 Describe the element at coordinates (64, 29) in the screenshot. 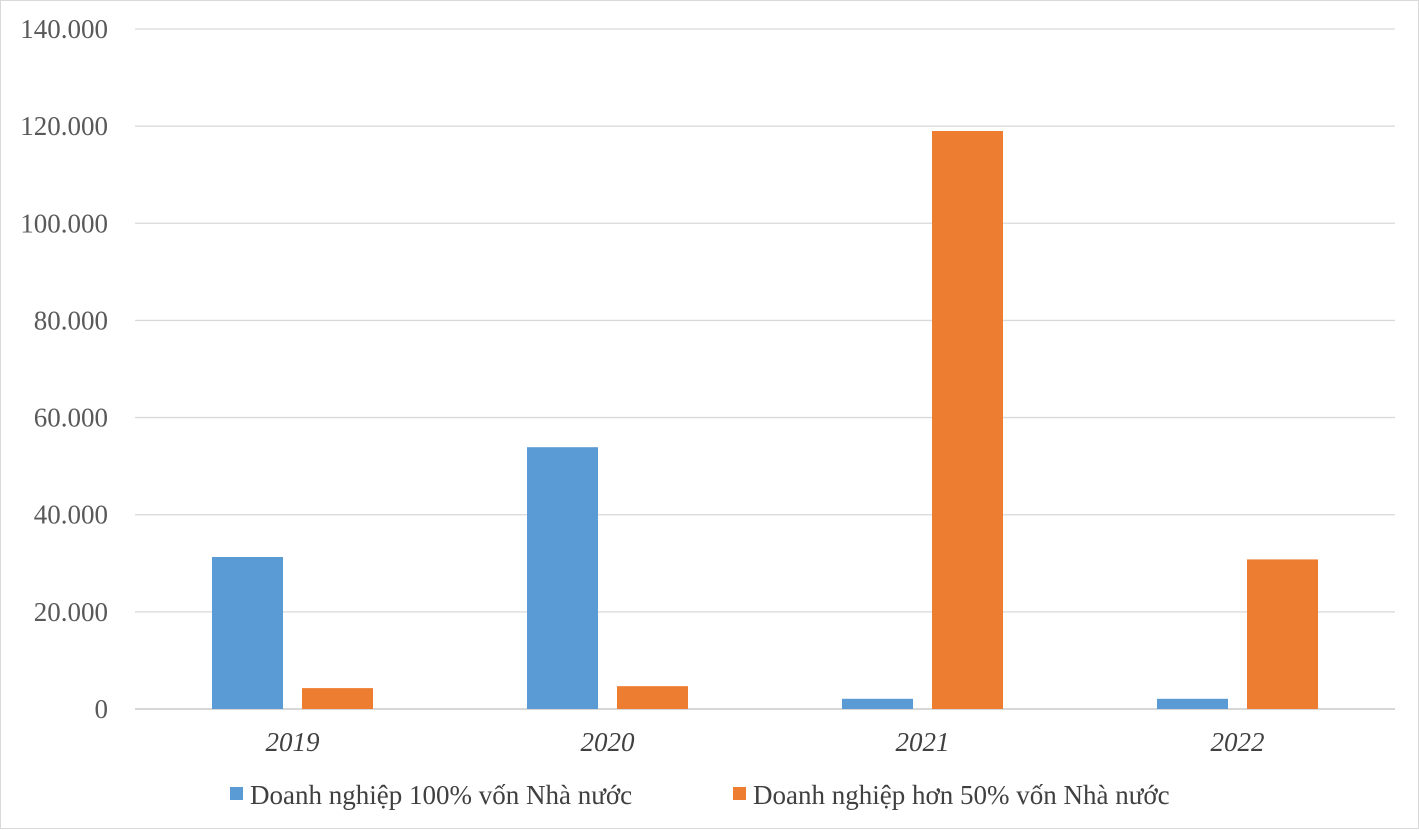

I see `y-tick-label: 140.000` at that location.